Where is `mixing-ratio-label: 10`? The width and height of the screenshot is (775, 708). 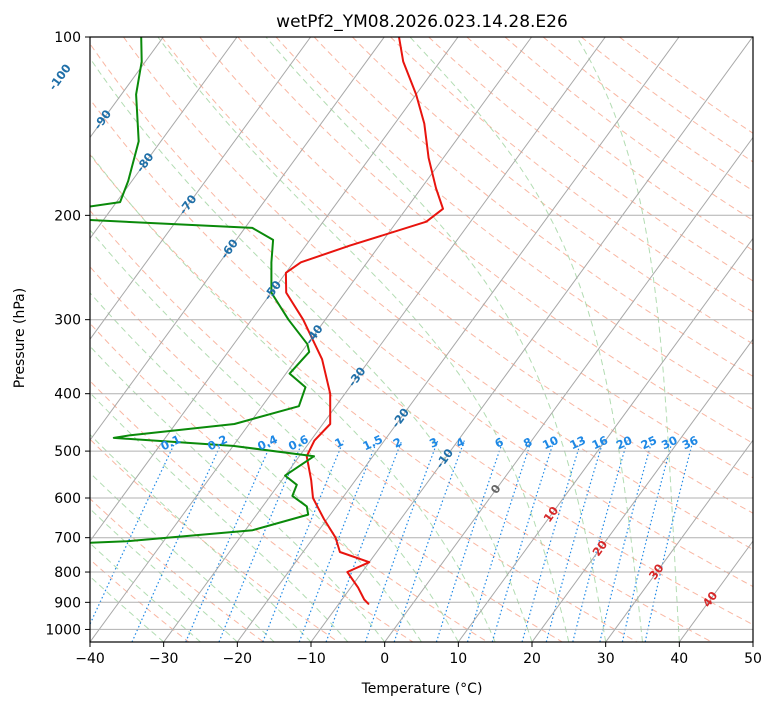
mixing-ratio-label: 10 is located at coordinates (550, 442).